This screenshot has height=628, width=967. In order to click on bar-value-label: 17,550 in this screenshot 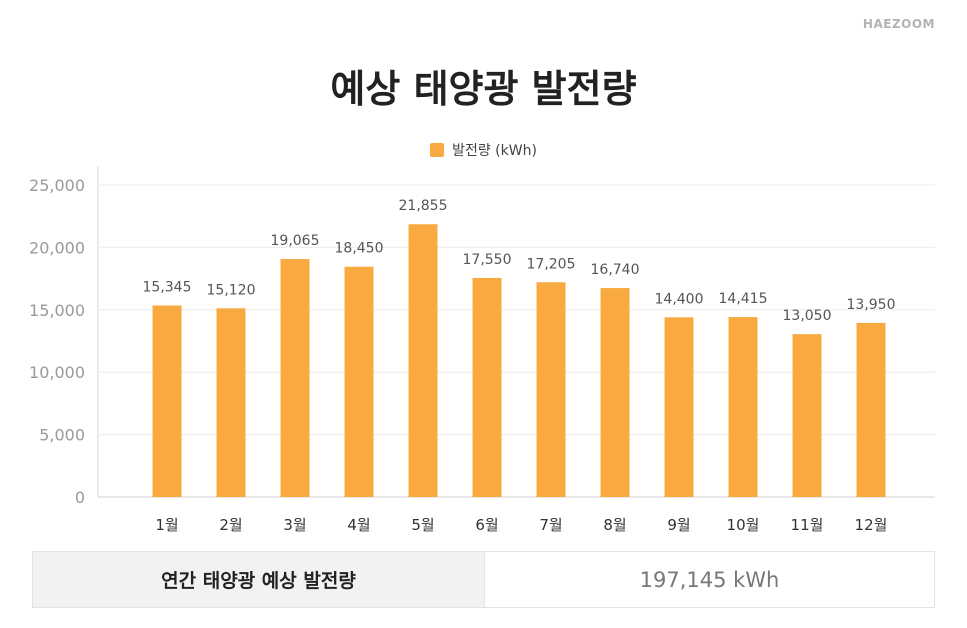, I will do `click(487, 260)`.